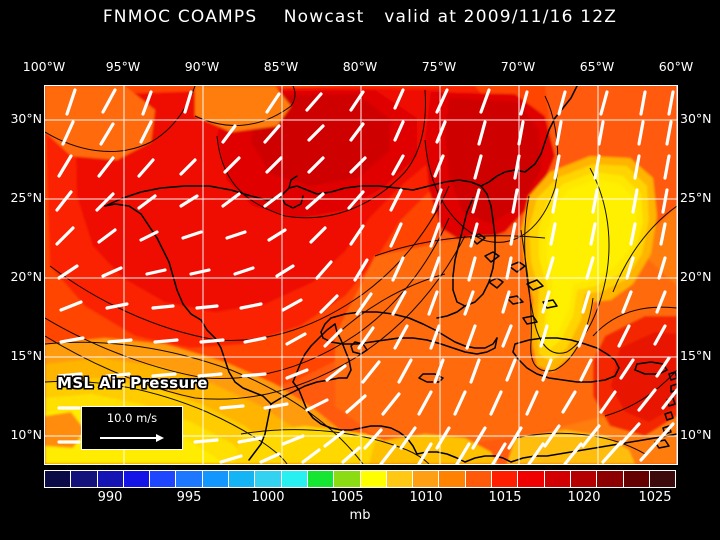  I want to click on lon-tick-label-80w: 80°W, so click(360, 66).